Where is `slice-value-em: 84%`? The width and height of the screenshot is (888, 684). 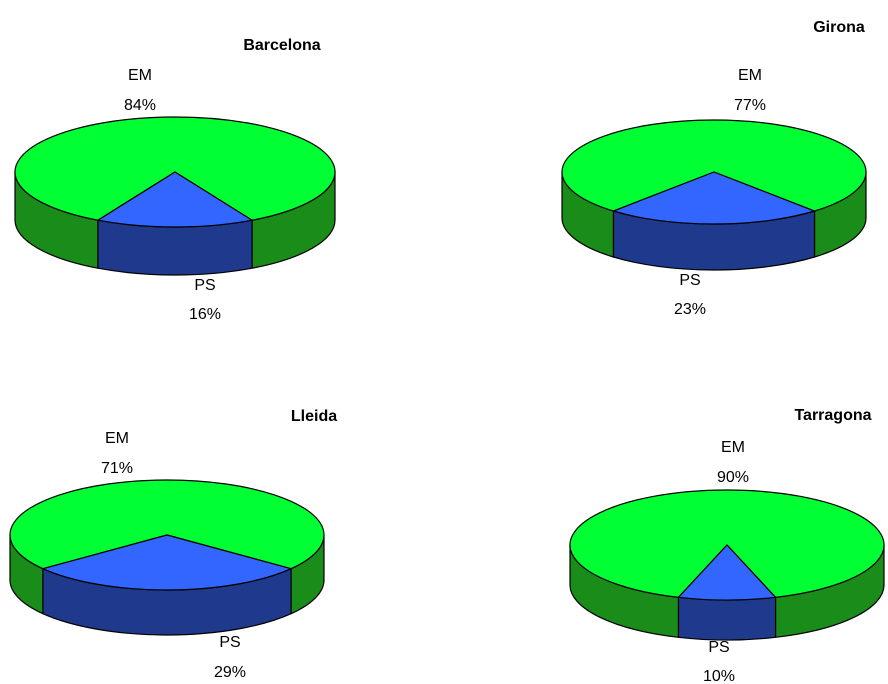
slice-value-em: 84% is located at coordinates (140, 105).